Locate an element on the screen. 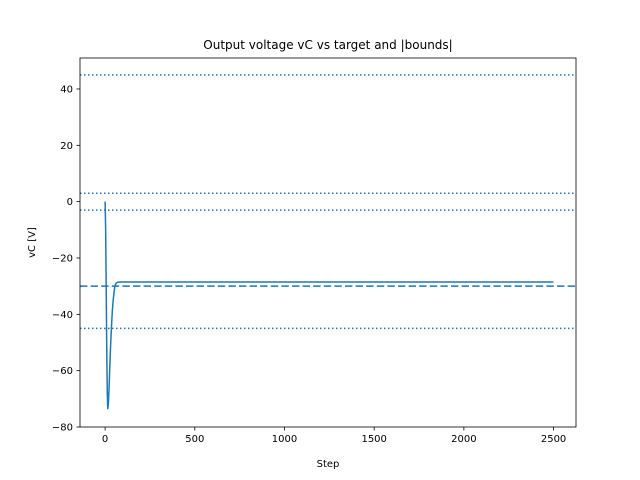  x-tick-label: 1000 is located at coordinates (284, 439).